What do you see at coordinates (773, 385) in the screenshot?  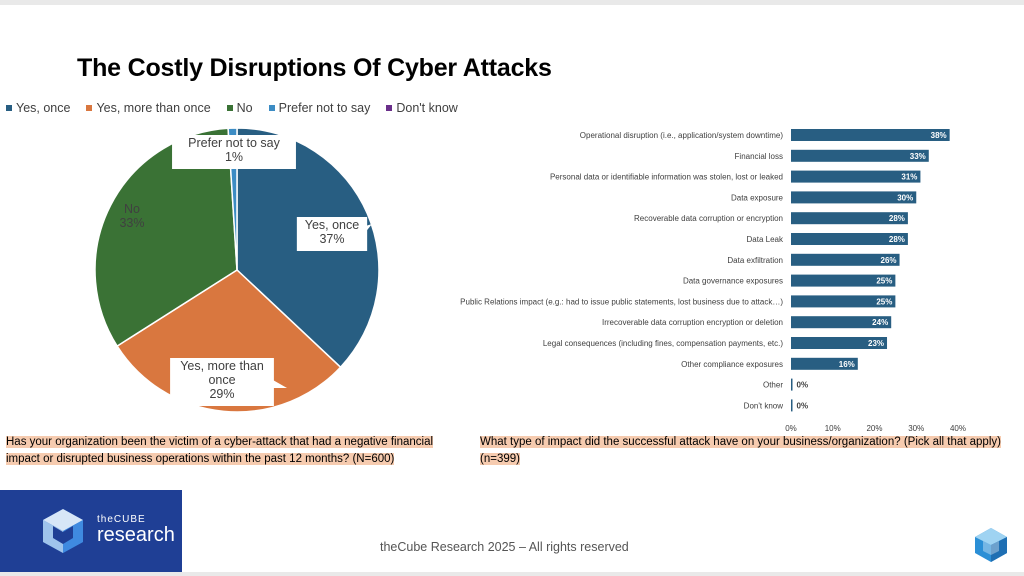 I see `bar-category-label: Other` at bounding box center [773, 385].